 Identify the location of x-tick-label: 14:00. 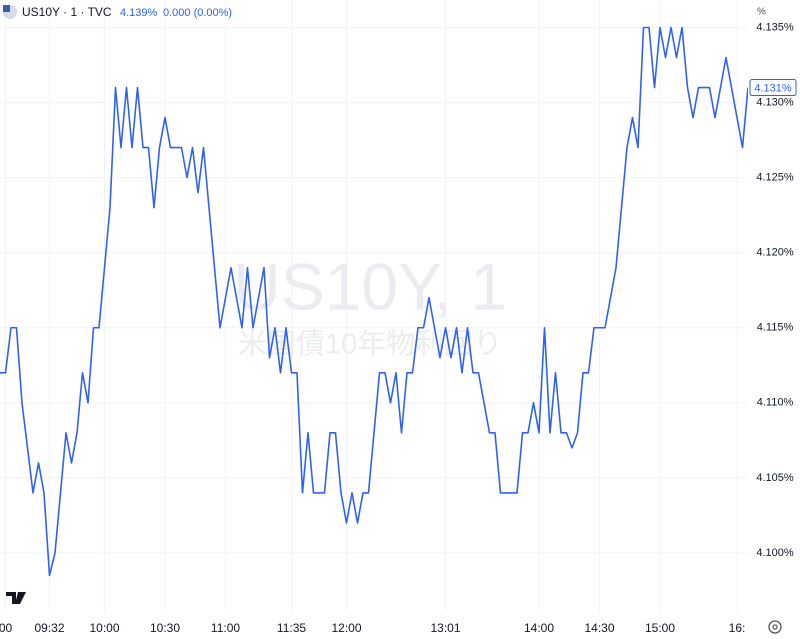
(539, 628).